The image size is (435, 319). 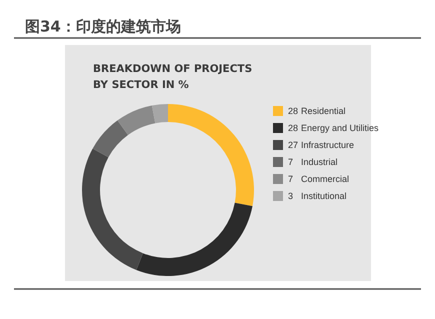 What do you see at coordinates (103, 27) in the screenshot?
I see `chart-title: 图34：印度的建筑市场` at bounding box center [103, 27].